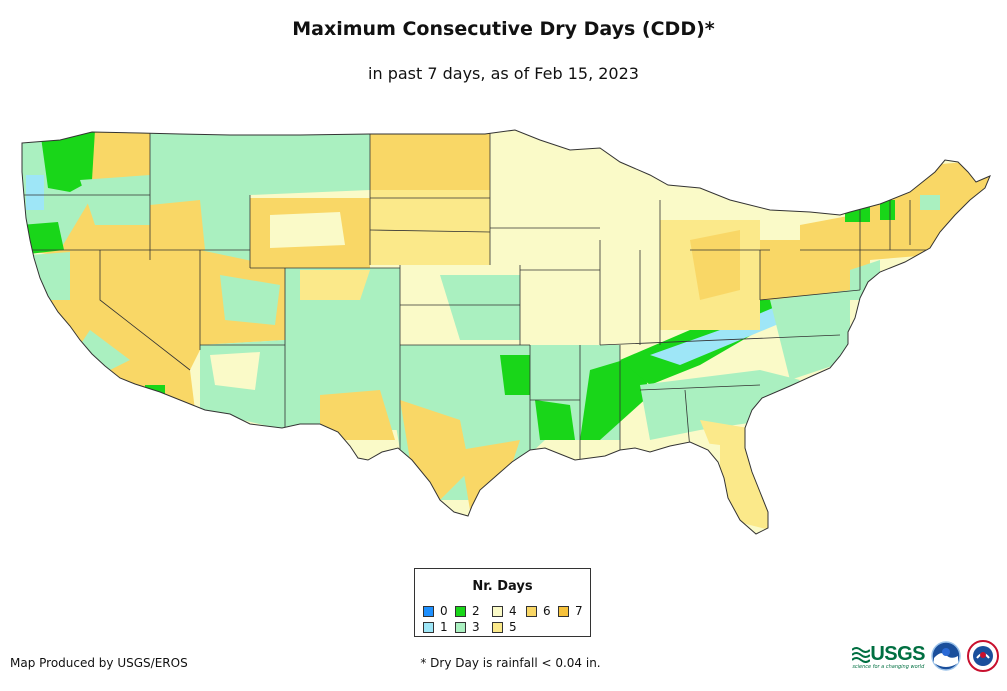 This screenshot has height=691, width=1007. Describe the element at coordinates (888, 666) in the screenshot. I see `usgs-tagline: science for a changing world` at that location.